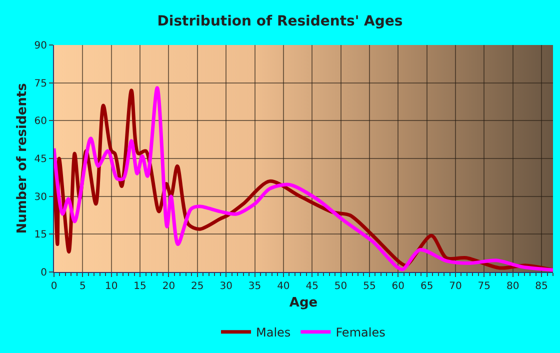  Describe the element at coordinates (22, 158) in the screenshot. I see `y-axis-title: Number of residents` at that location.